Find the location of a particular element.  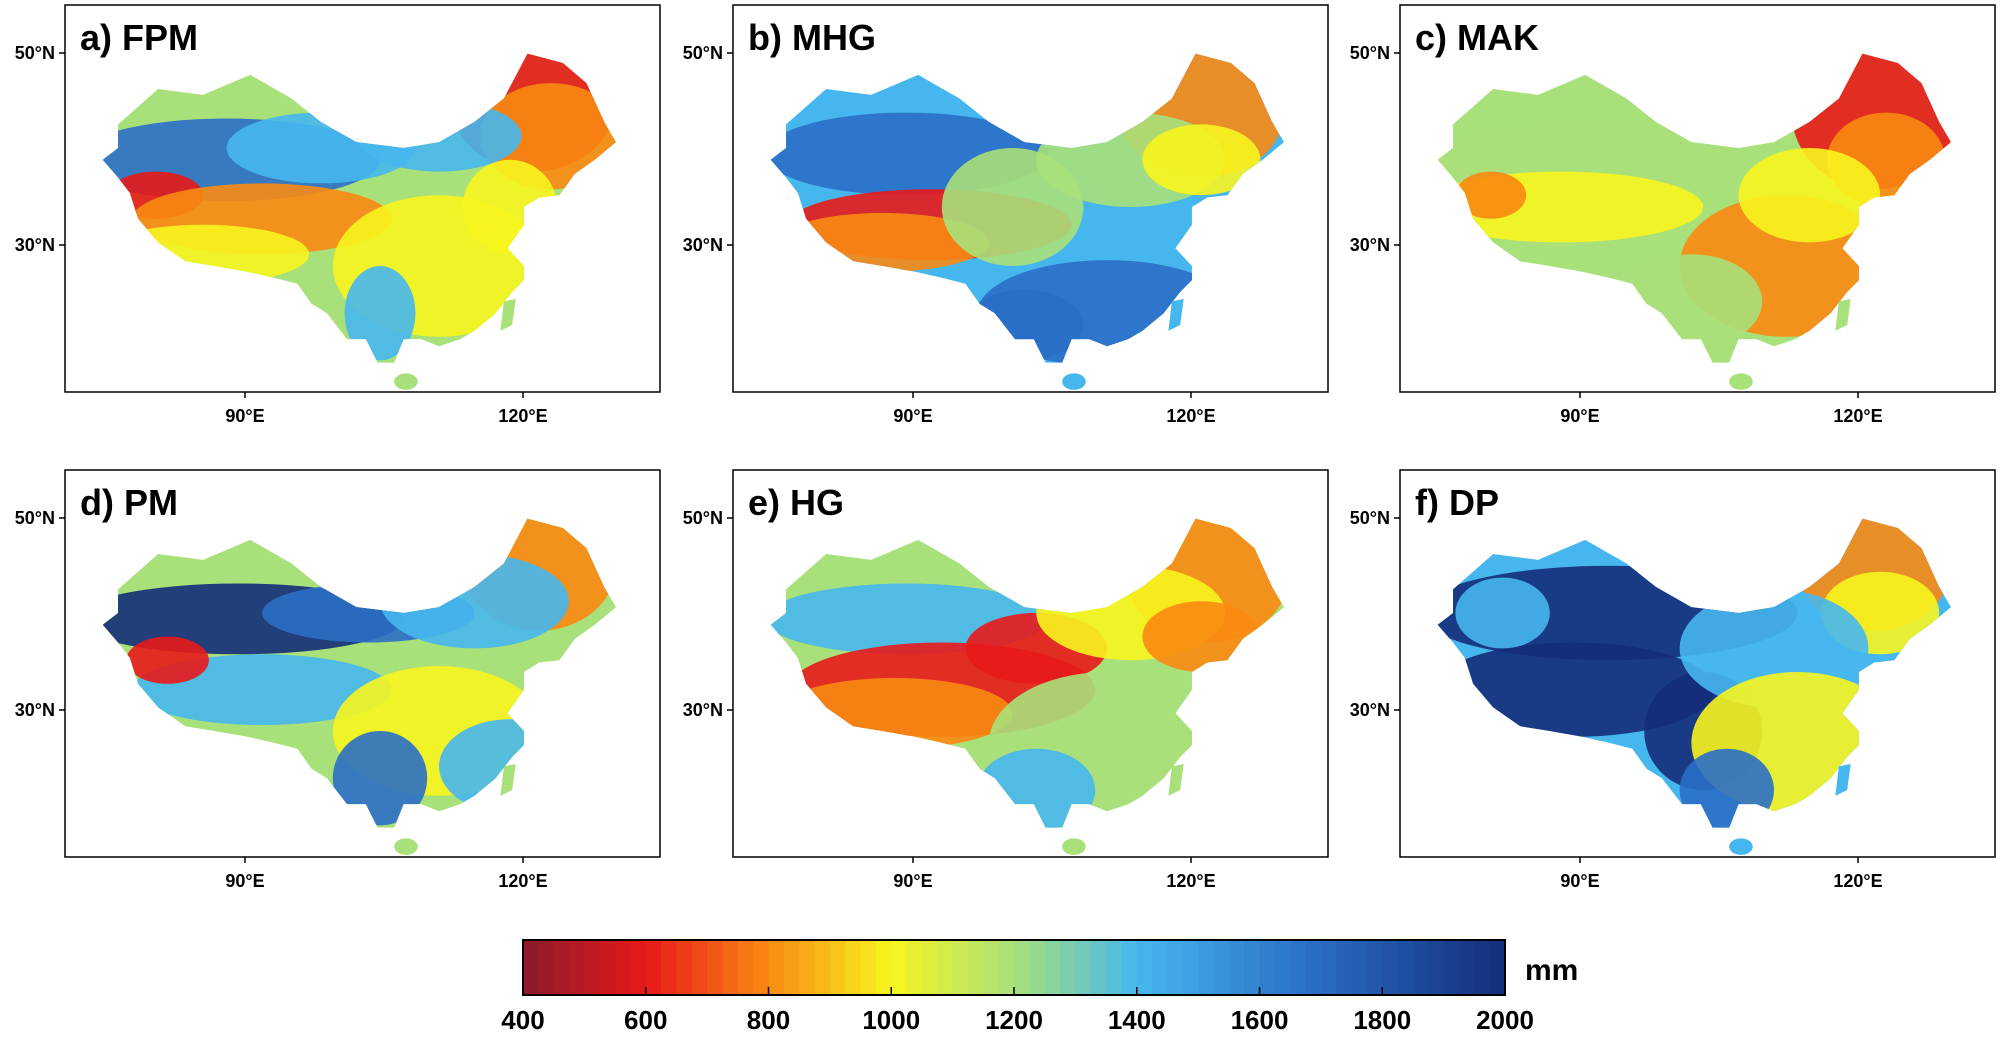

panel-title: a) FPM is located at coordinates (139, 37).